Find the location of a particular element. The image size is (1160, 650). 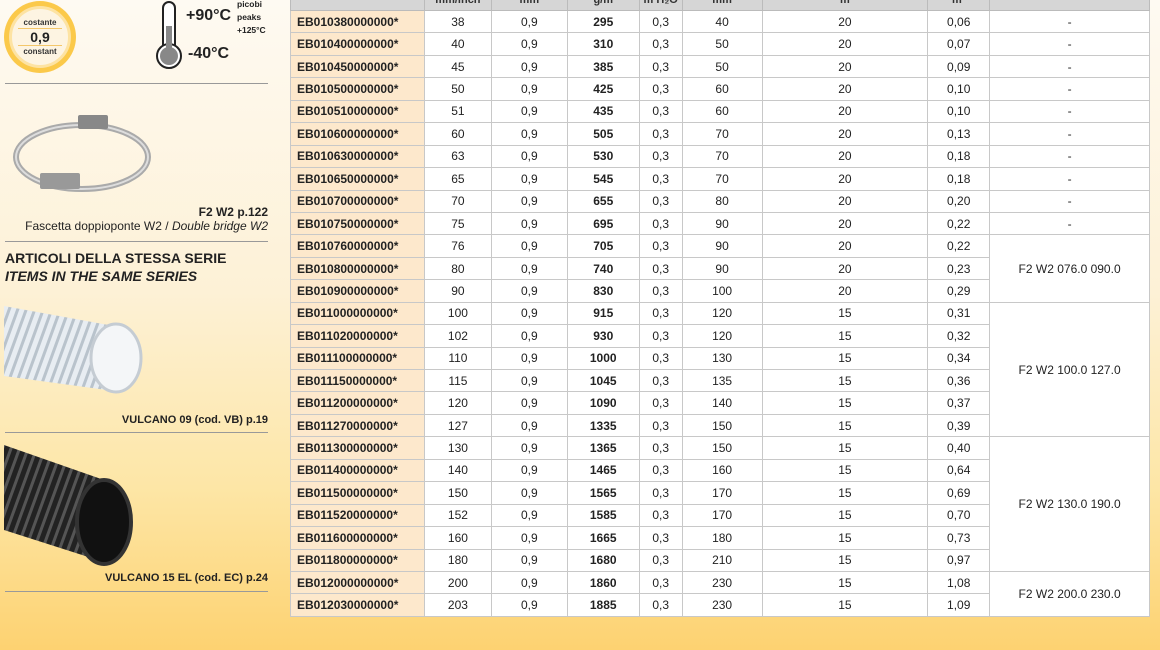

table-cell: 203 is located at coordinates (457, 605).